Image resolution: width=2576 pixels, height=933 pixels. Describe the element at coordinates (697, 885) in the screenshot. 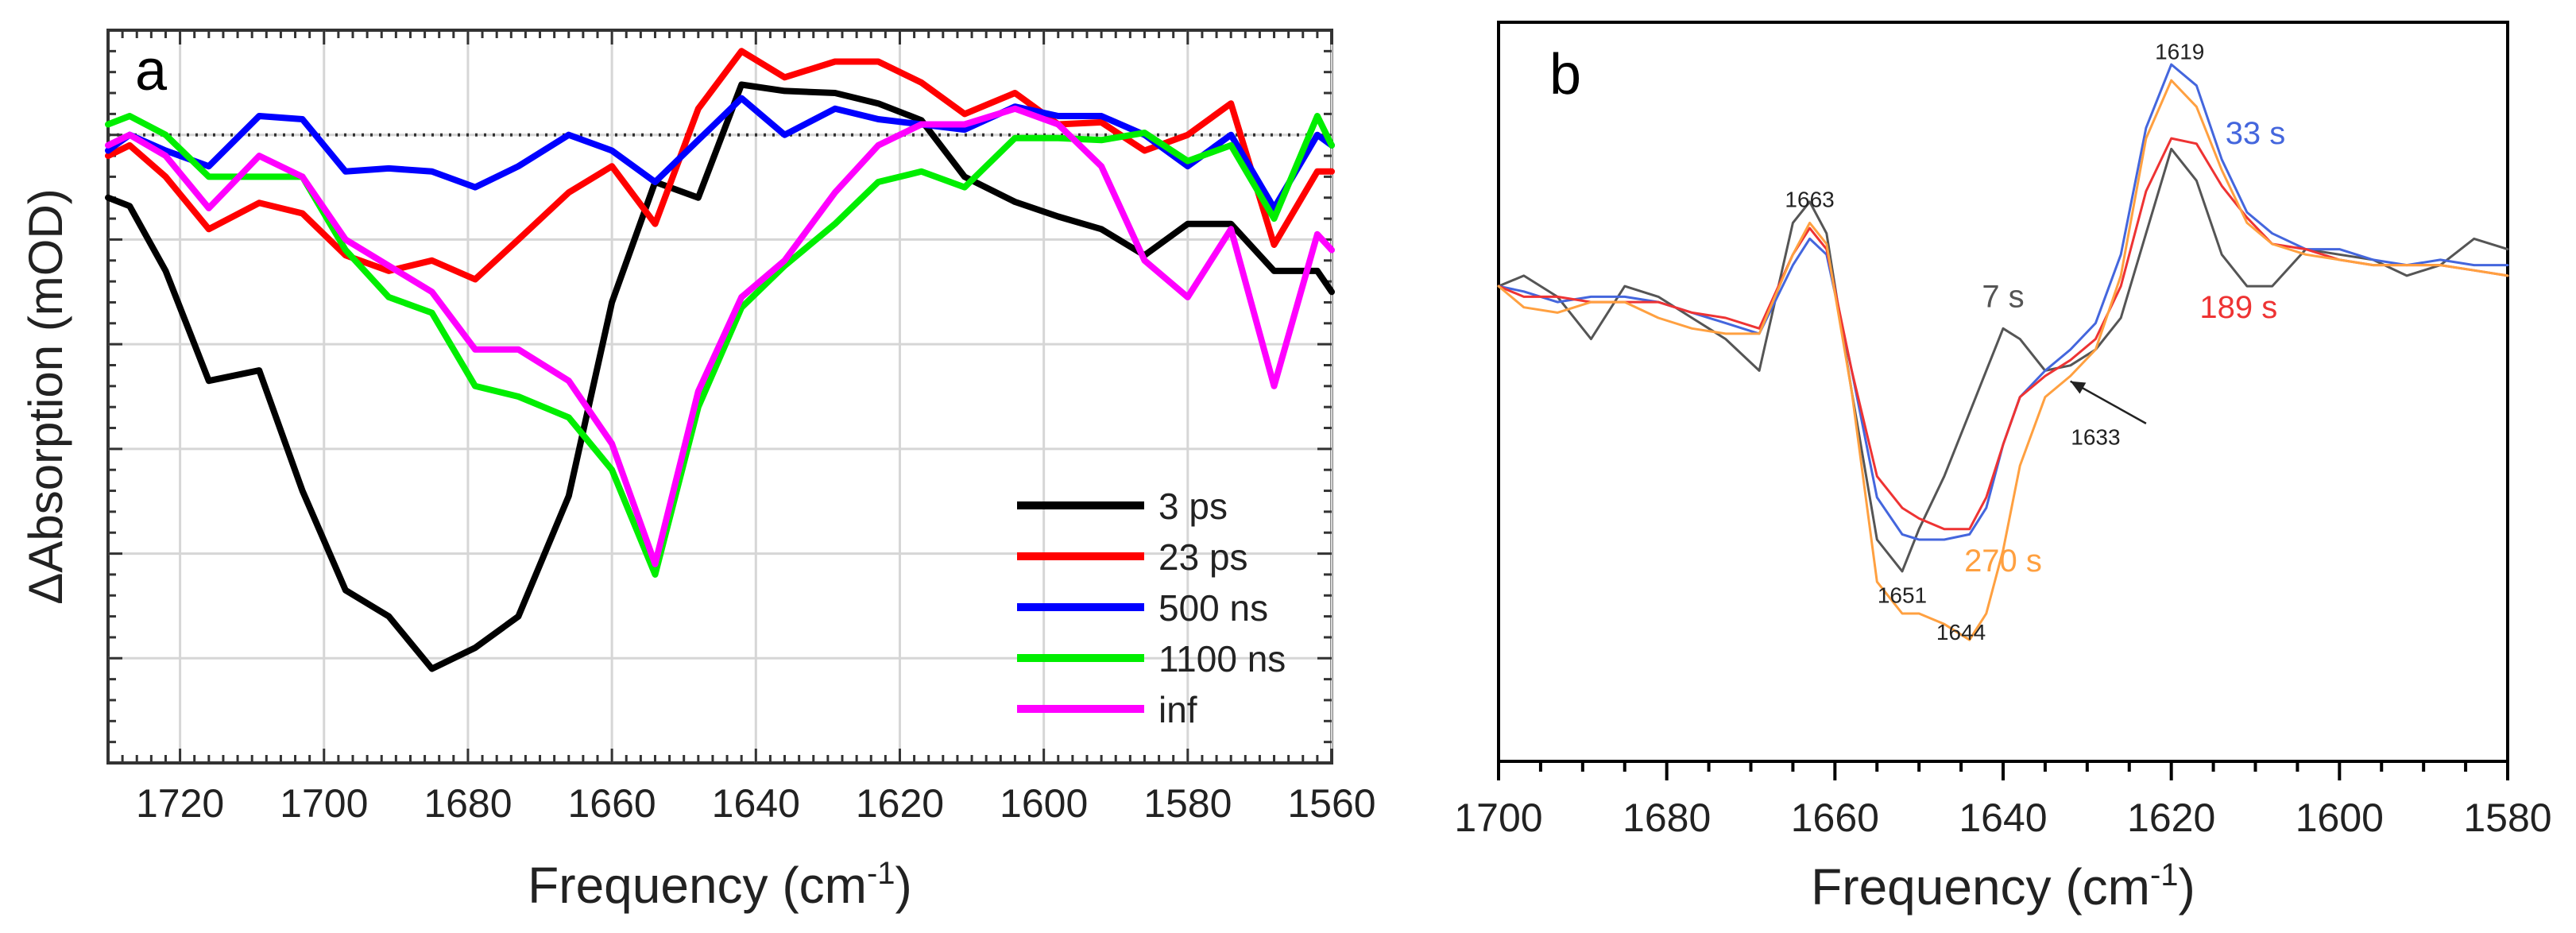

I see `panel-a-x-axis-label-main: Frequency (cm` at that location.